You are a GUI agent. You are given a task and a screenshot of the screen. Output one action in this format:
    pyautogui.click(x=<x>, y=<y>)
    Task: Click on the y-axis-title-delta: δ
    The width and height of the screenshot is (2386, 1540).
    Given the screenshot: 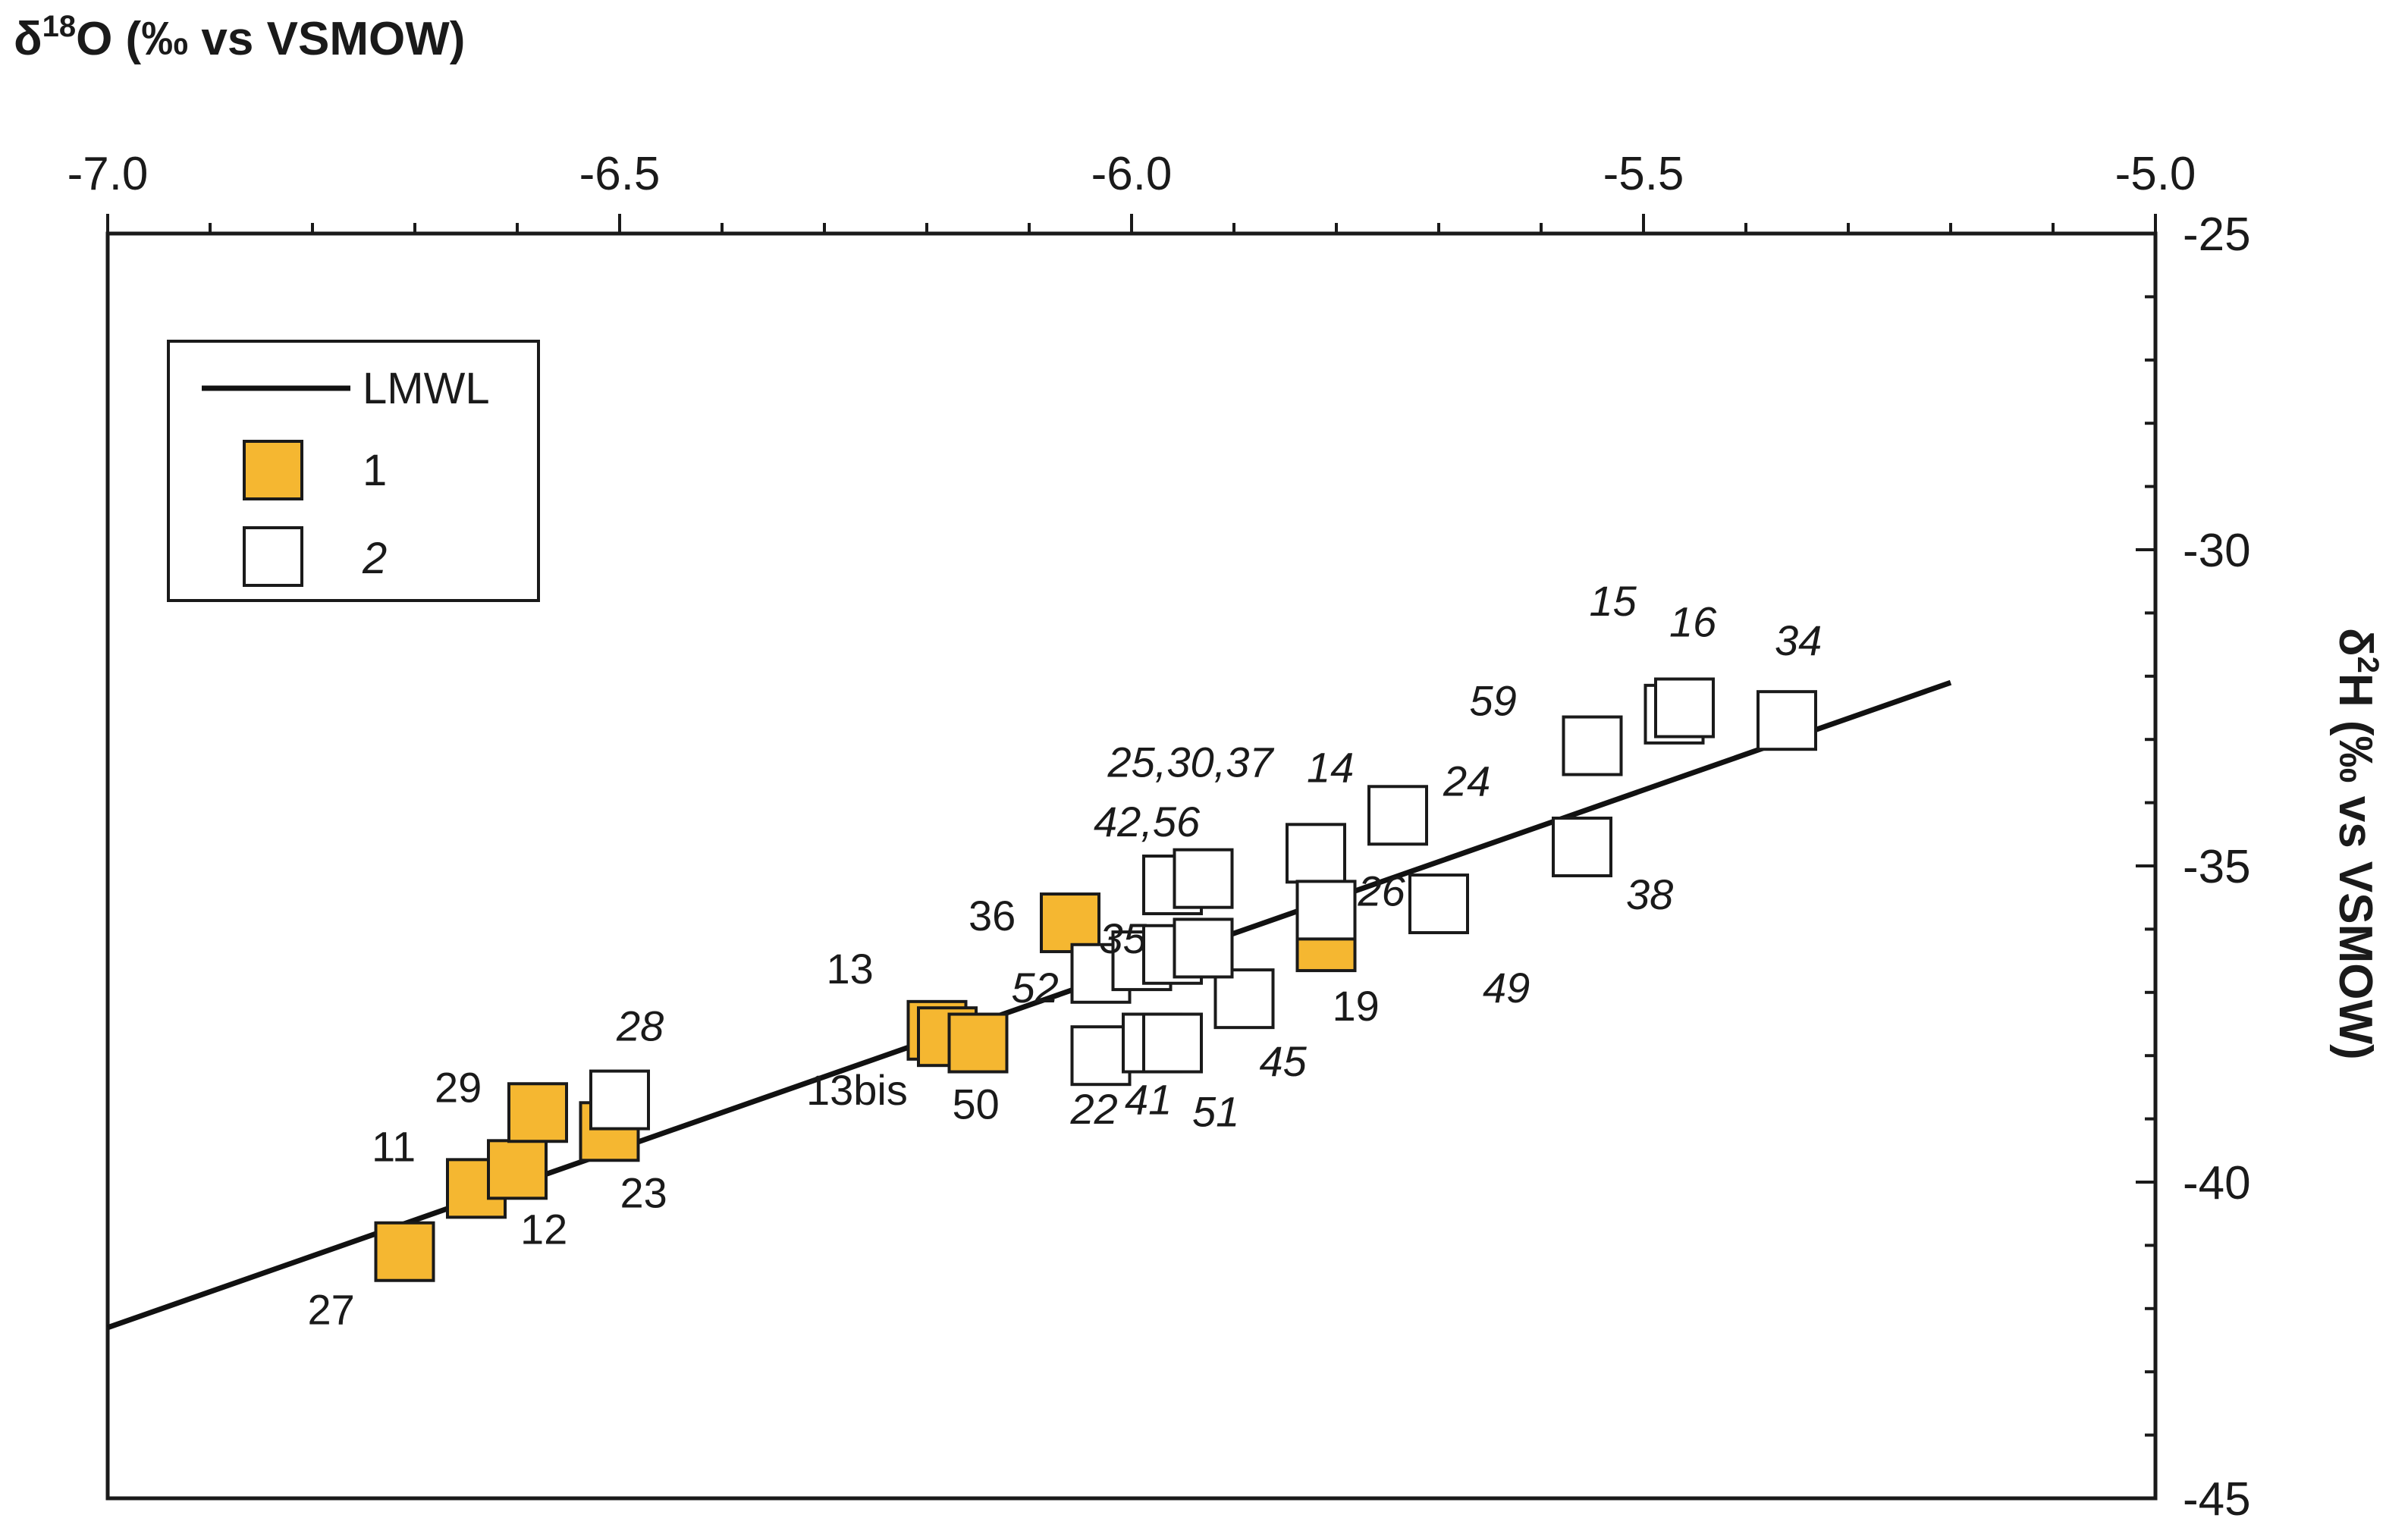 What is the action you would take?
    pyautogui.click(x=2355, y=643)
    